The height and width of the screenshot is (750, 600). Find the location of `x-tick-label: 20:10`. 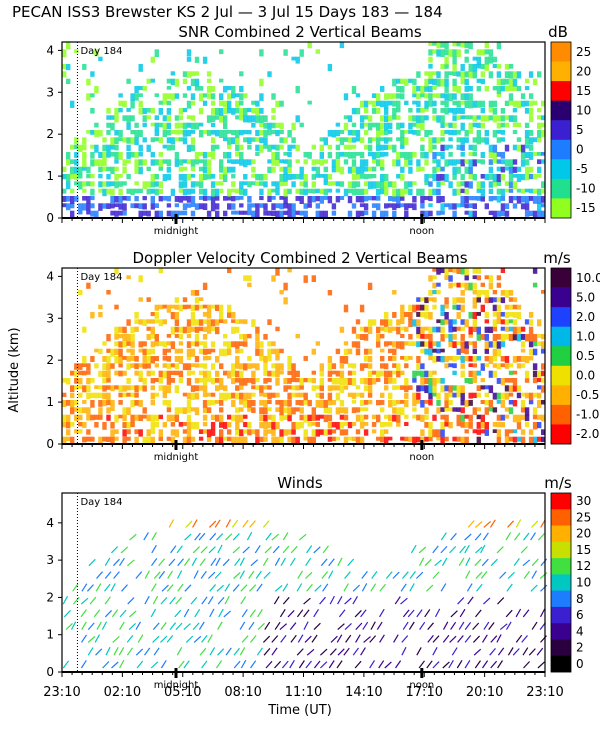

x-tick-label: 20:10 is located at coordinates (484, 692).